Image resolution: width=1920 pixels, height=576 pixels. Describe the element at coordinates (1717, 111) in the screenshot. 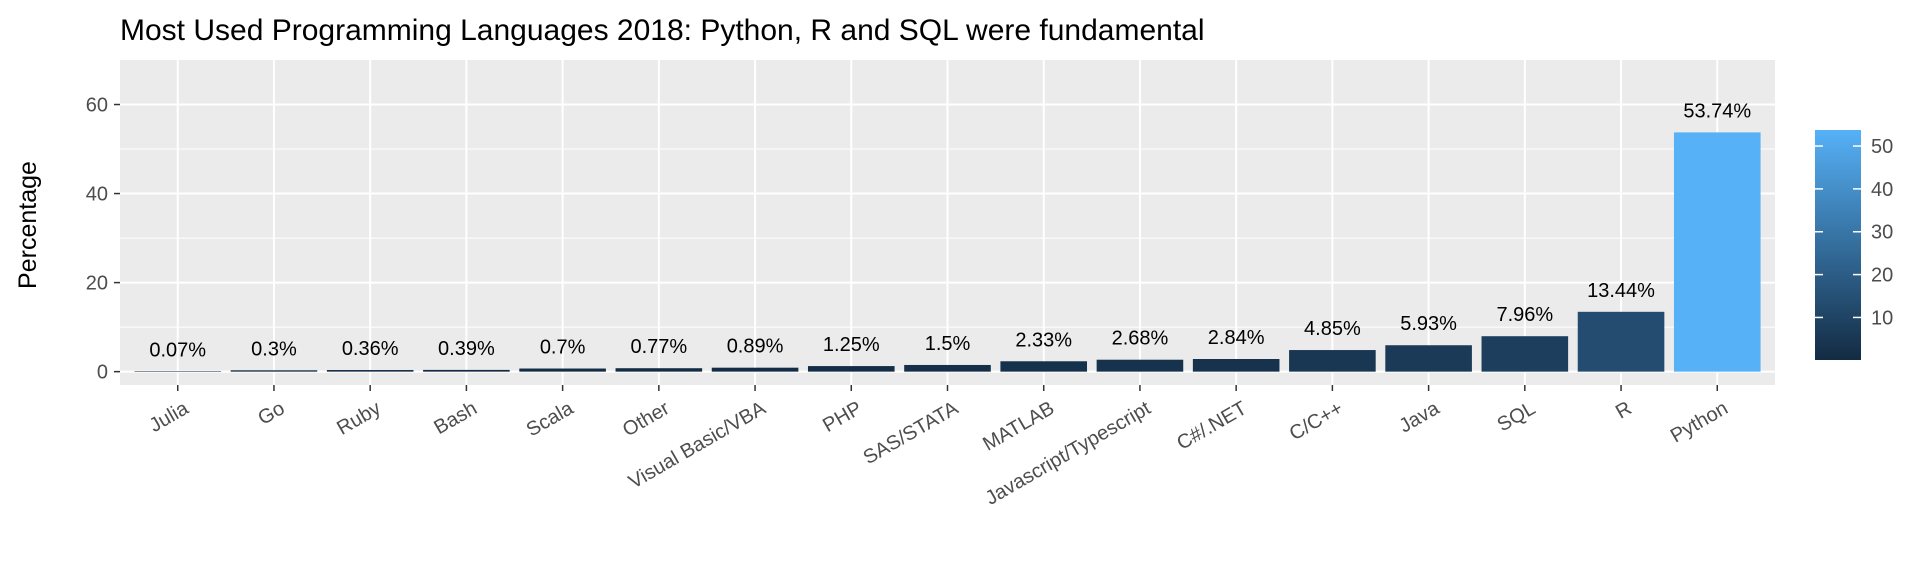

I see `data-label: 53.74%` at that location.